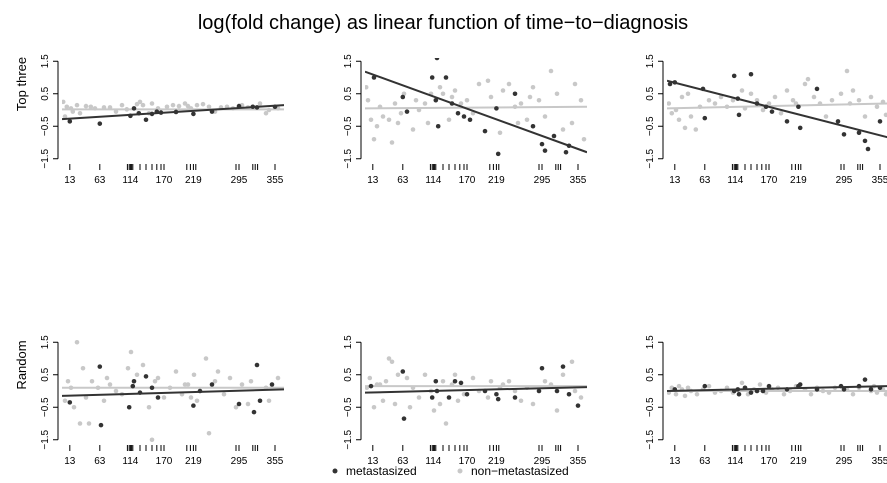 This screenshot has height=483, width=887. I want to click on panel-6: −1.5 −0.5 0.5 1.5 13 63 114 170 219 295 355, so click(766, 401).